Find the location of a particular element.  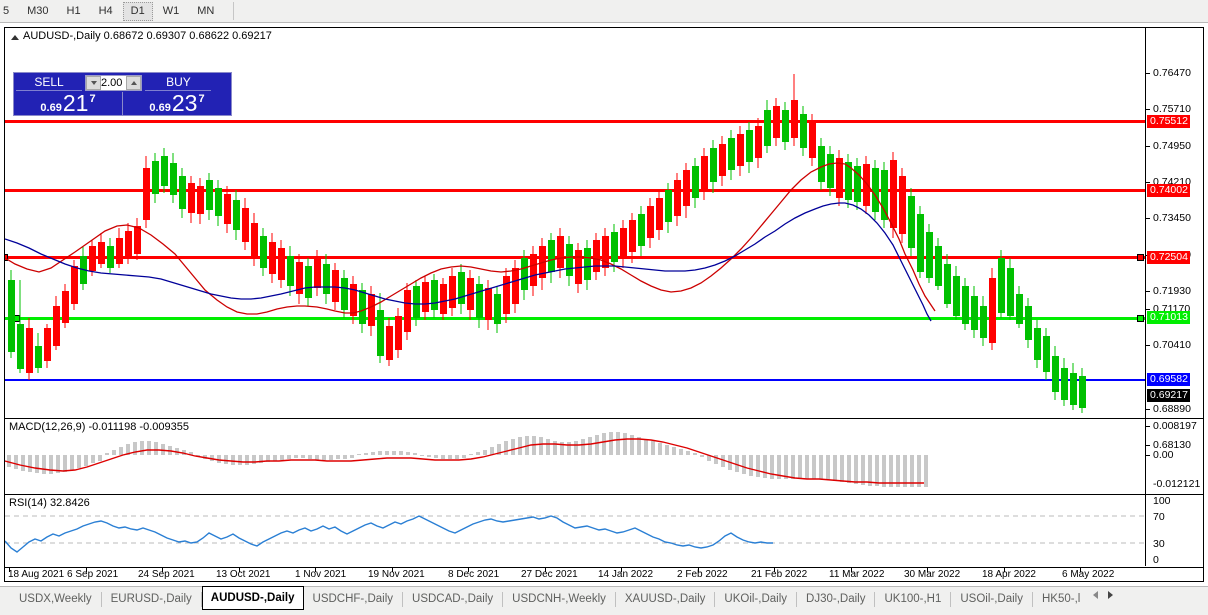

chevron-up-icon is located at coordinates (133, 83).